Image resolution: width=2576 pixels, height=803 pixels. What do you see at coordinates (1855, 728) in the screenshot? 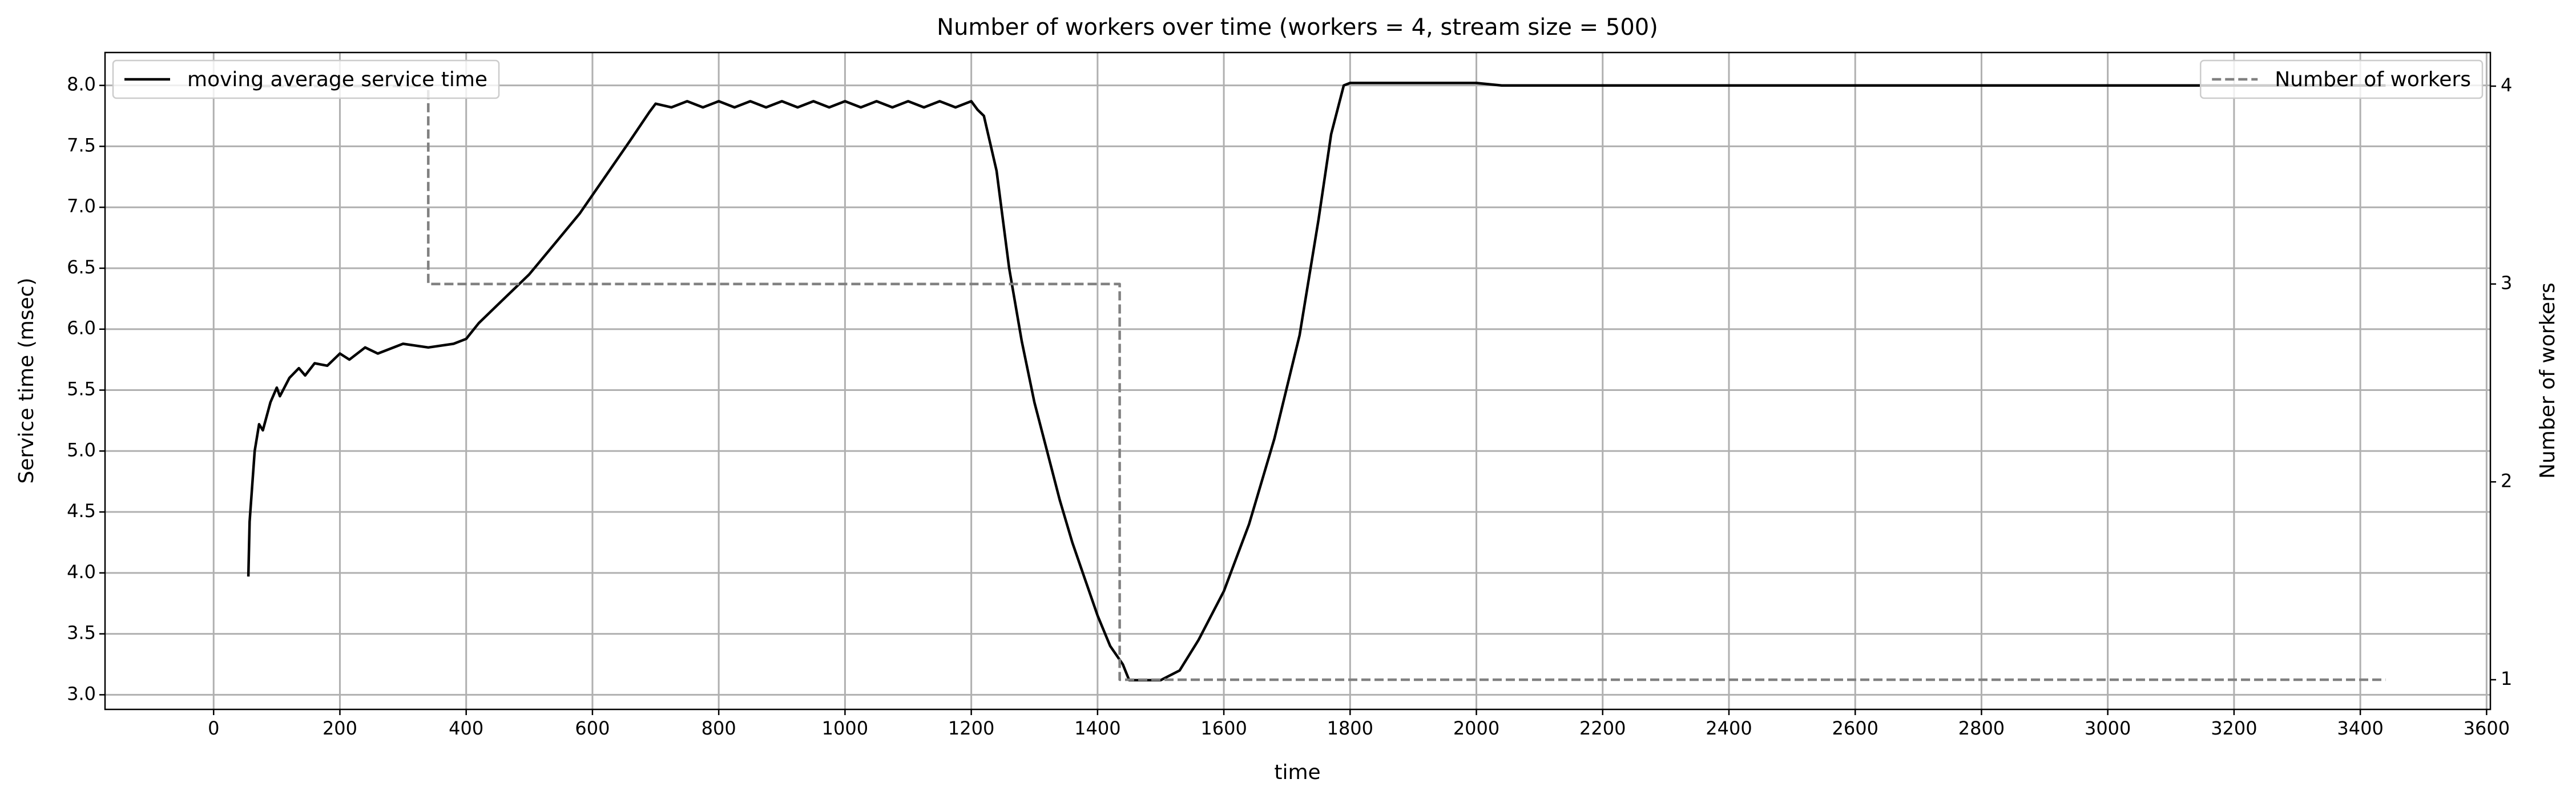
I see `x-tick-label: 2600` at bounding box center [1855, 728].